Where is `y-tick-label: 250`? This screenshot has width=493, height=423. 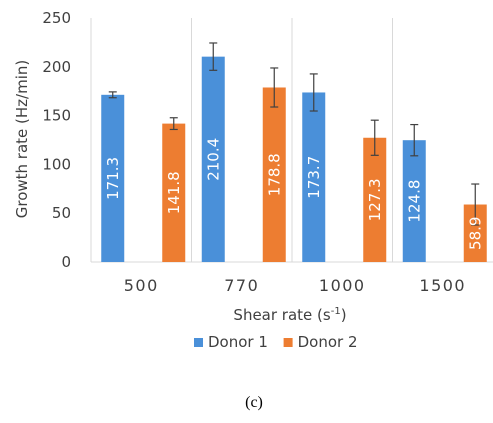 y-tick-label: 250 is located at coordinates (56, 18).